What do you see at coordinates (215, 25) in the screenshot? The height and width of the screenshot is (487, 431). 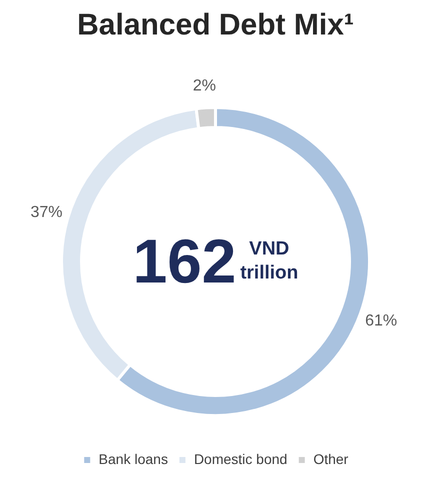 I see `chart-title: Balanced Debt Mix¹` at bounding box center [215, 25].